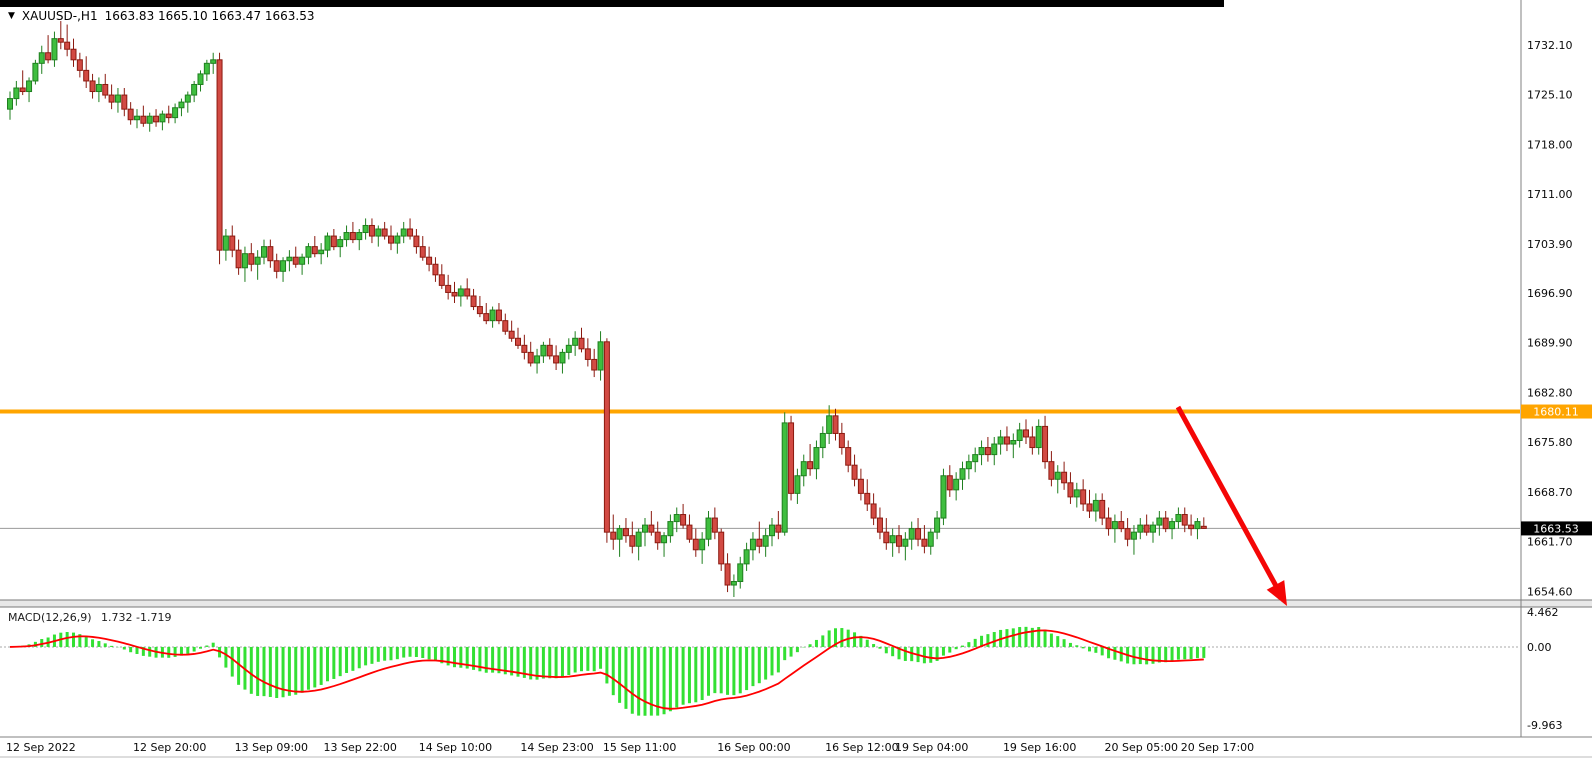 This screenshot has height=772, width=1592. What do you see at coordinates (1230, 502) in the screenshot?
I see `trend-arrow-shaft` at bounding box center [1230, 502].